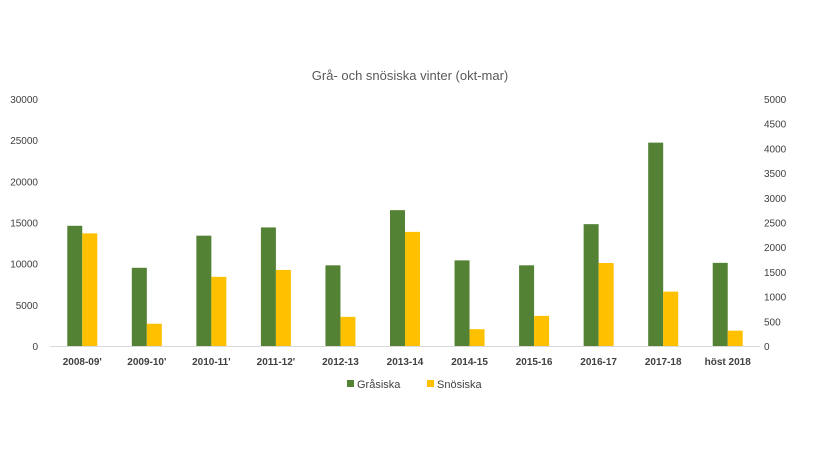 Image resolution: width=821 pixels, height=462 pixels. I want to click on x-tick-label: 2008-09', so click(82, 362).